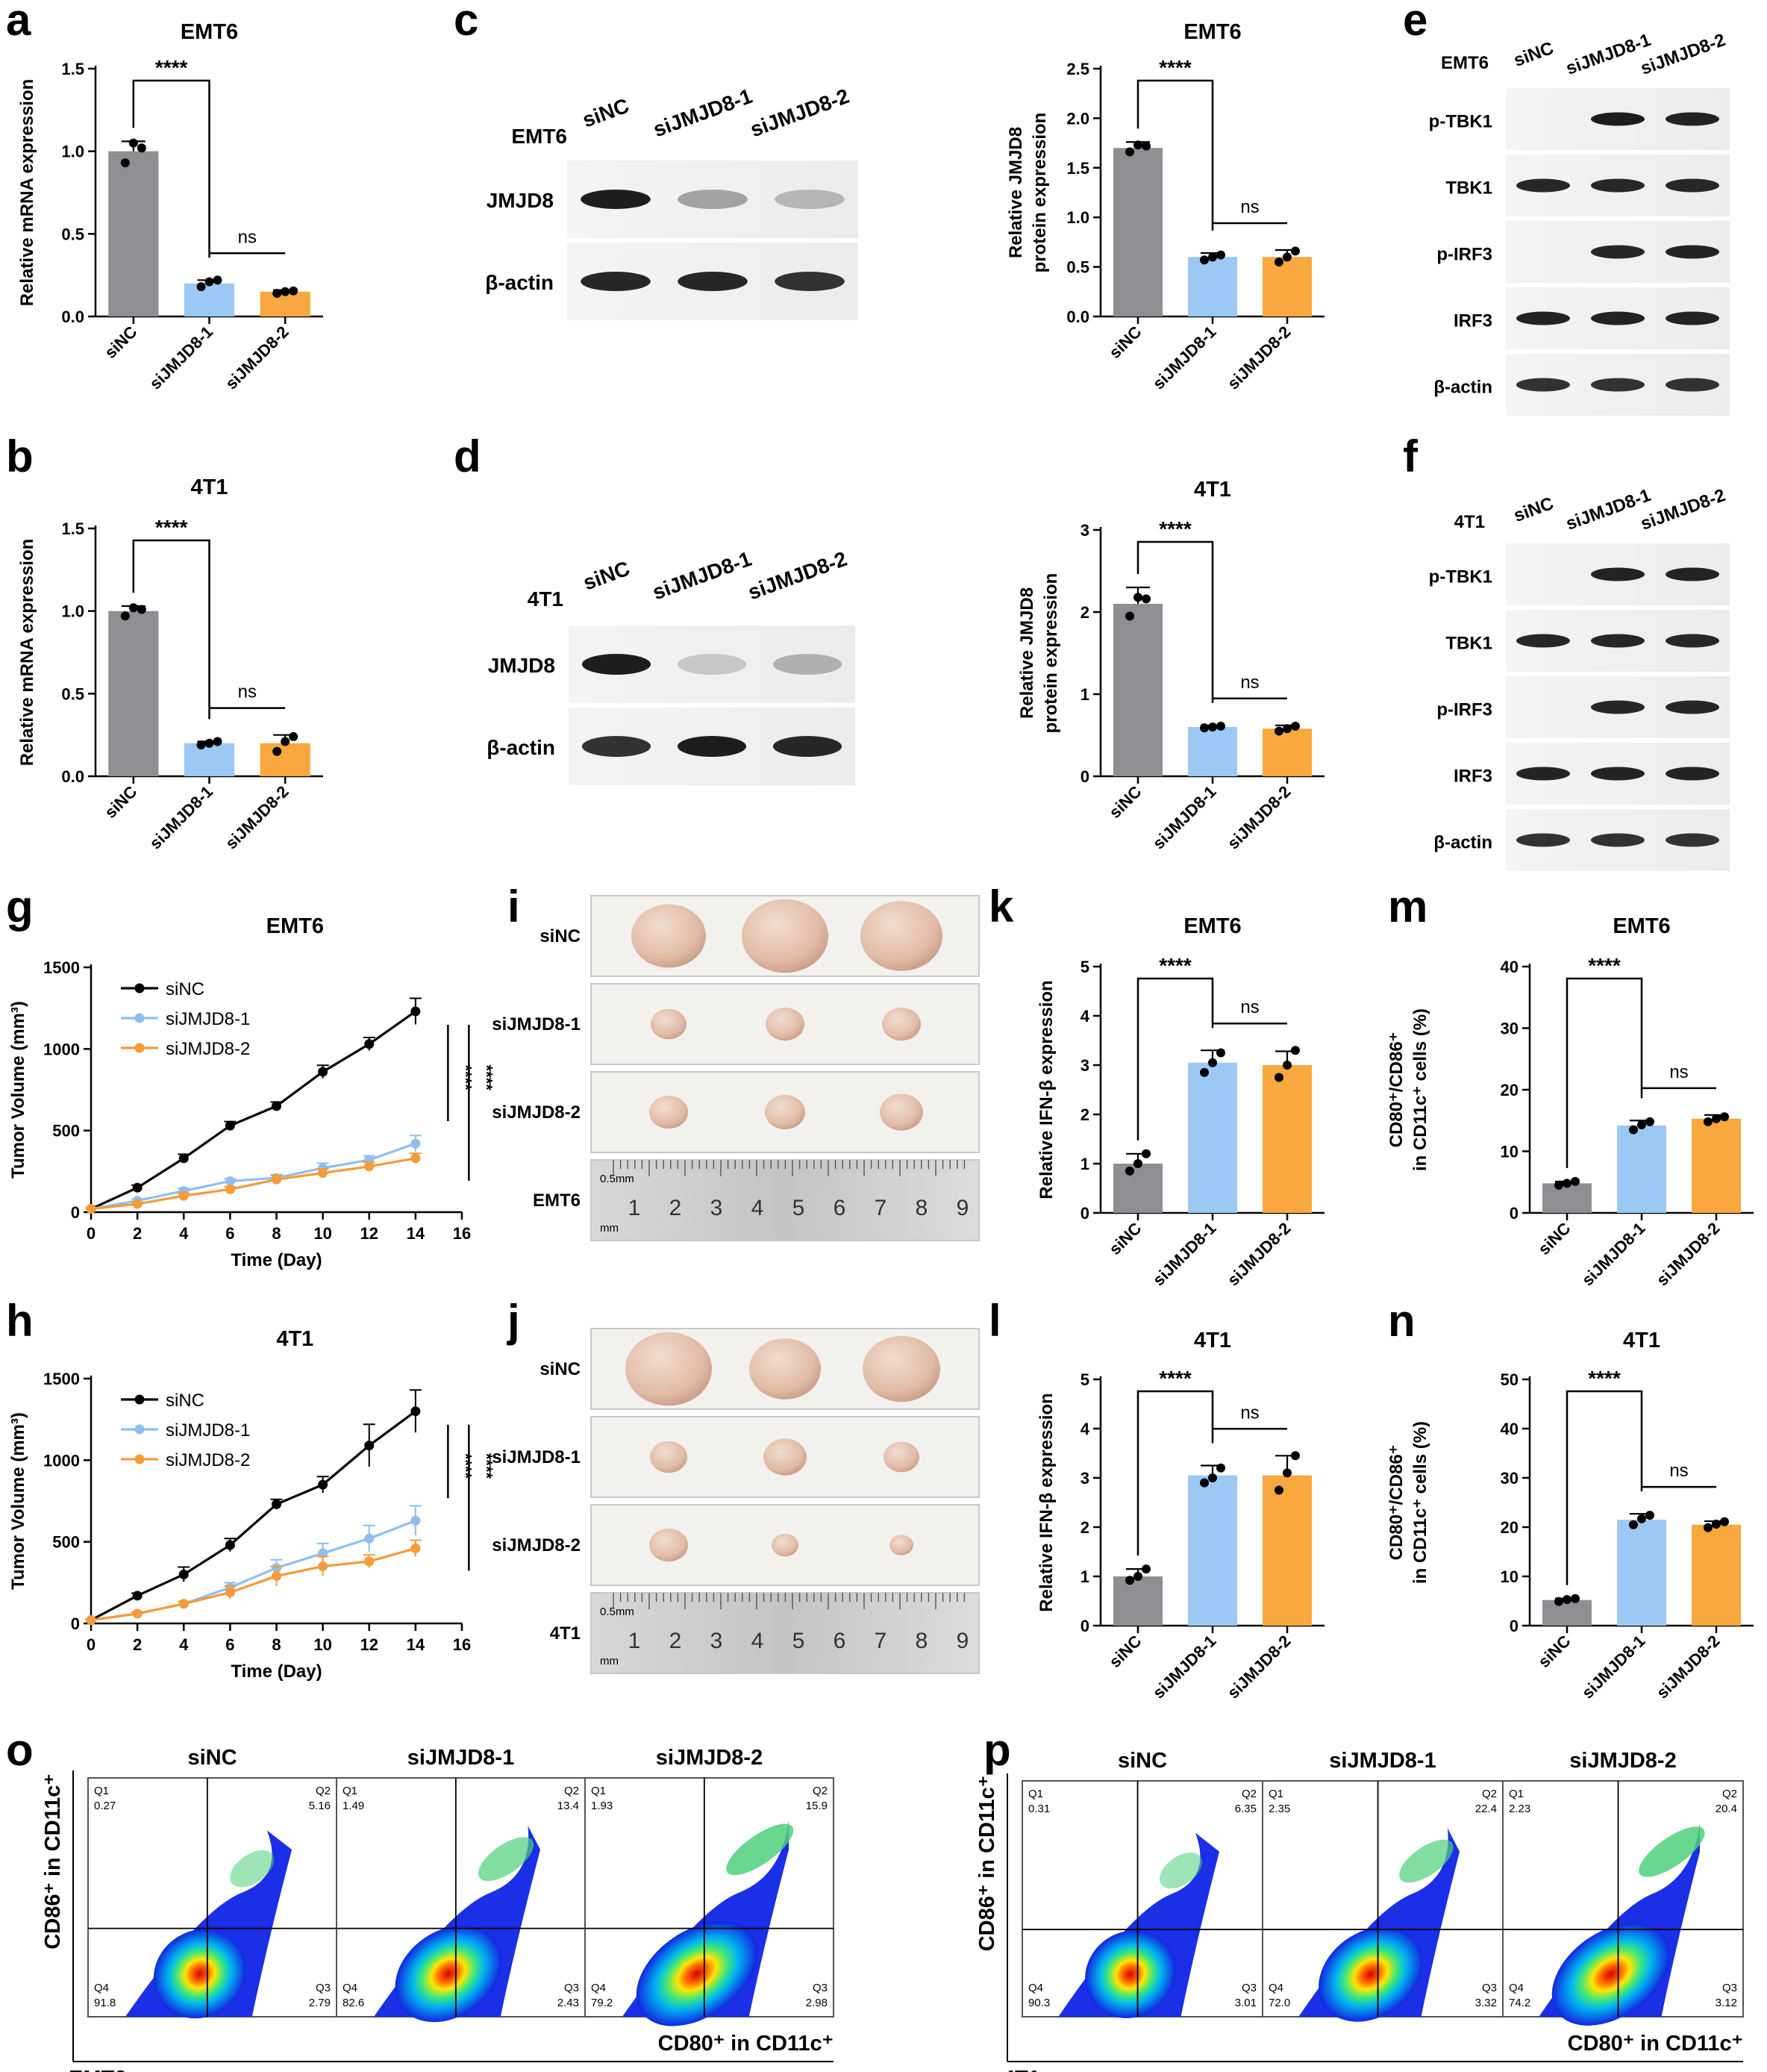 The height and width of the screenshot is (2072, 1767). I want to click on sig-bracket-k, so click(1175, 1058).